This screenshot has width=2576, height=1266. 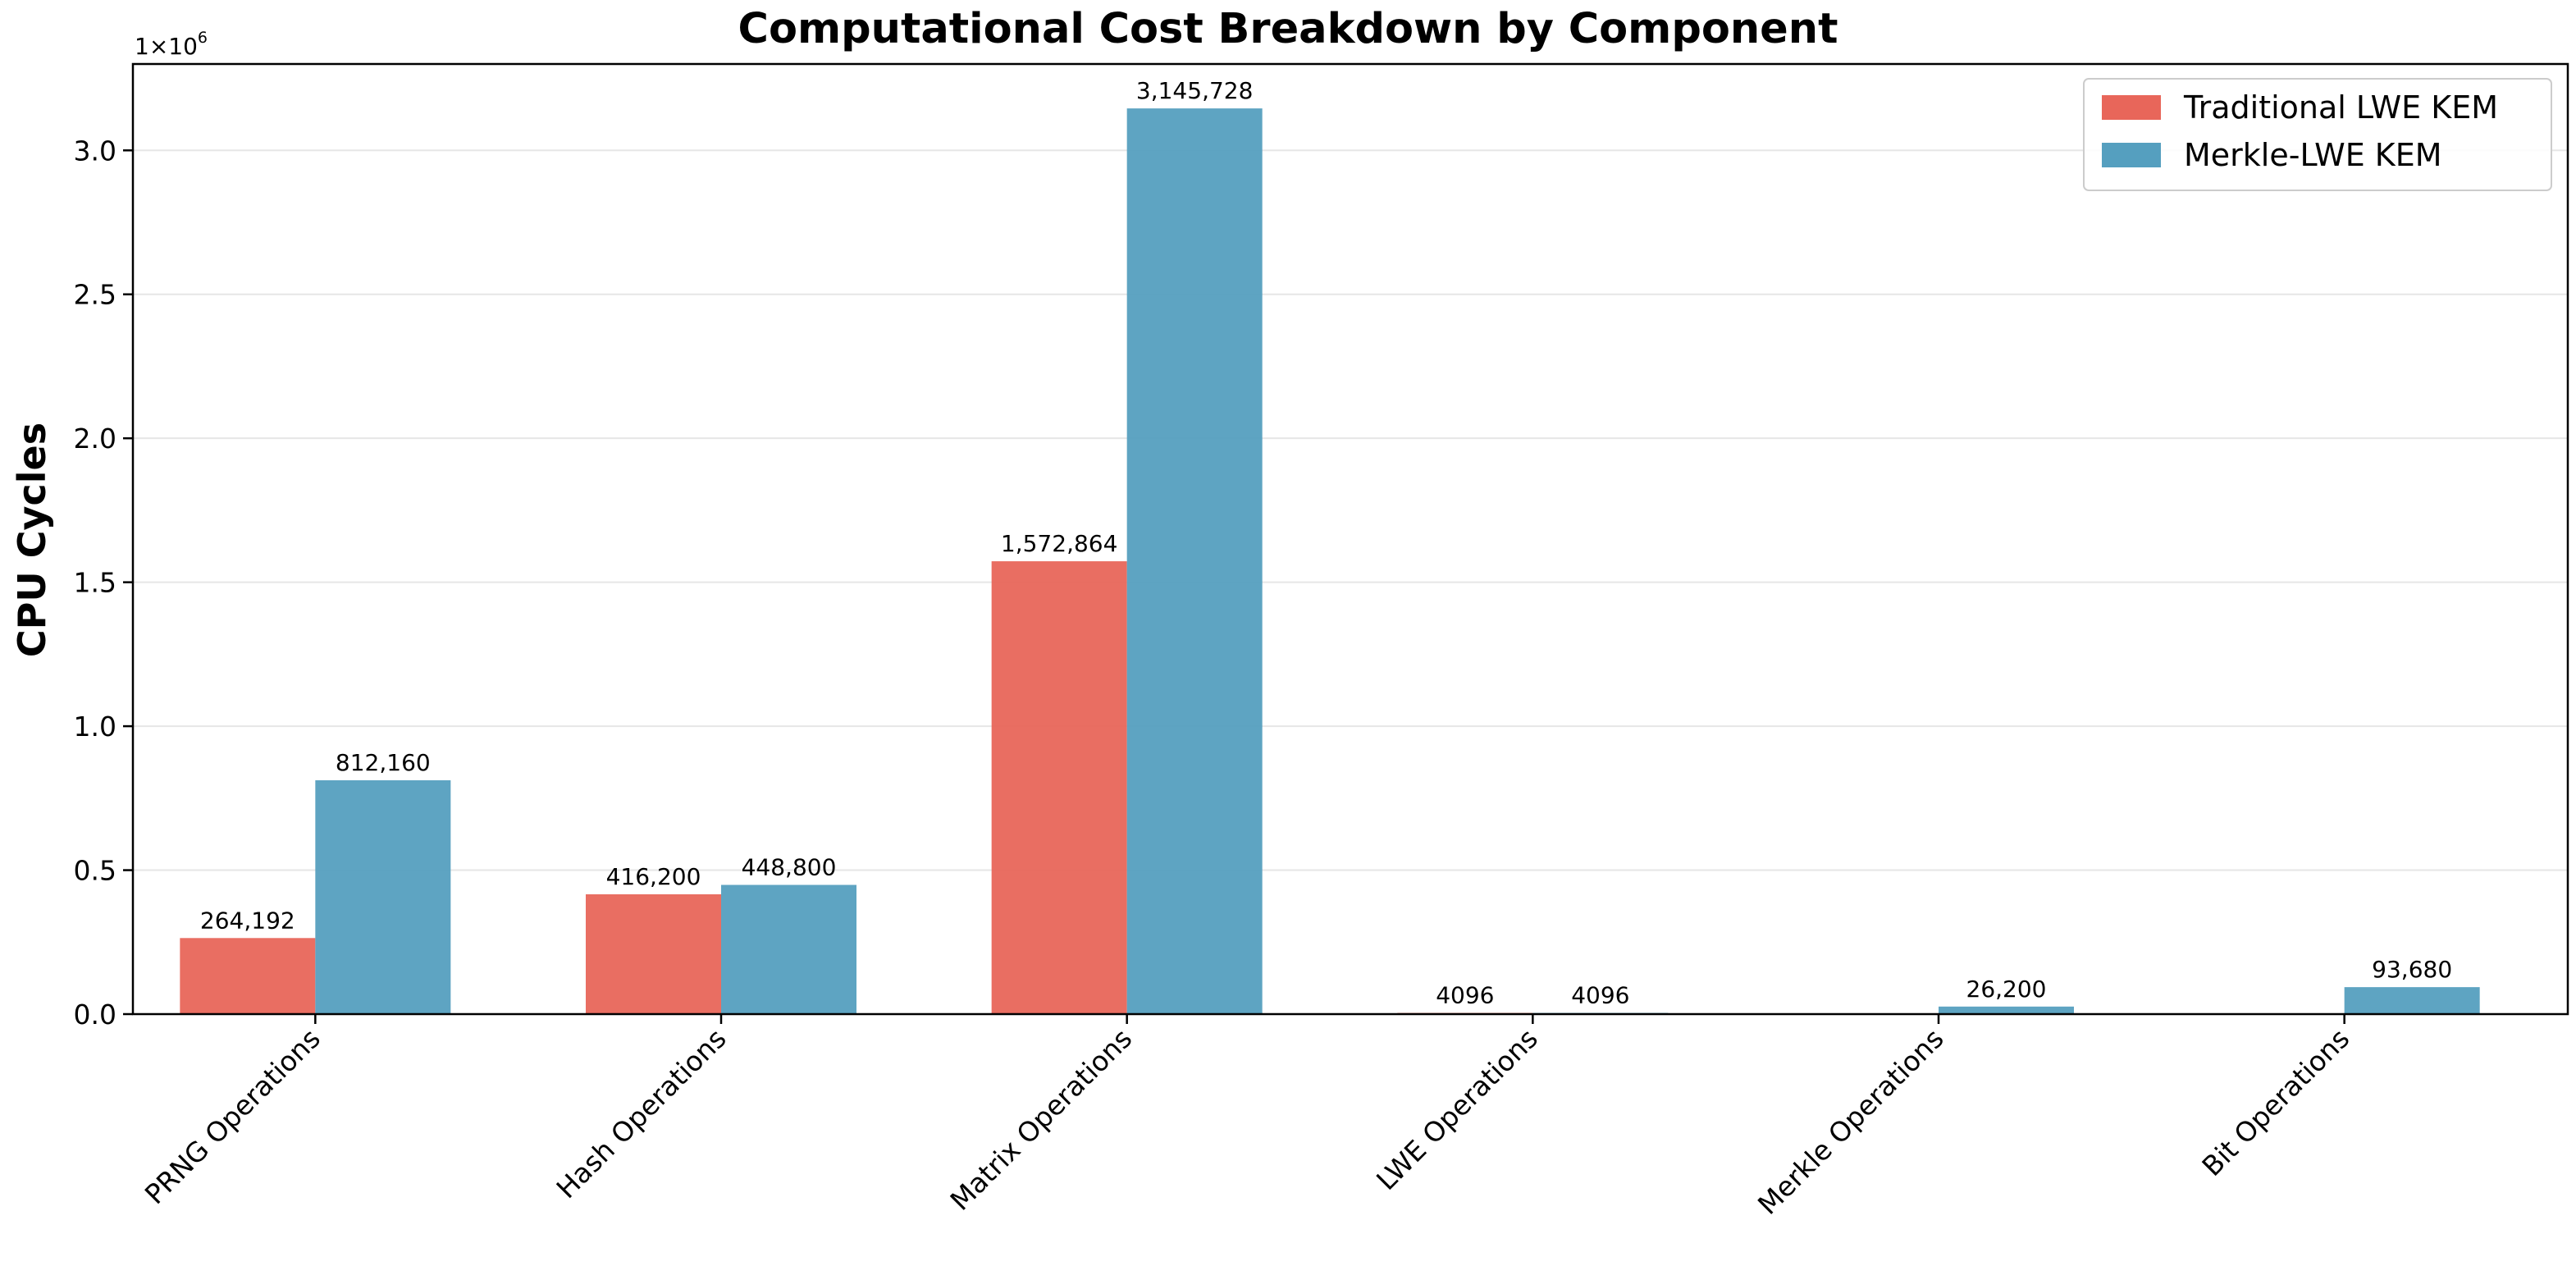 I want to click on y-tick-label: 1.0, so click(x=95, y=727).